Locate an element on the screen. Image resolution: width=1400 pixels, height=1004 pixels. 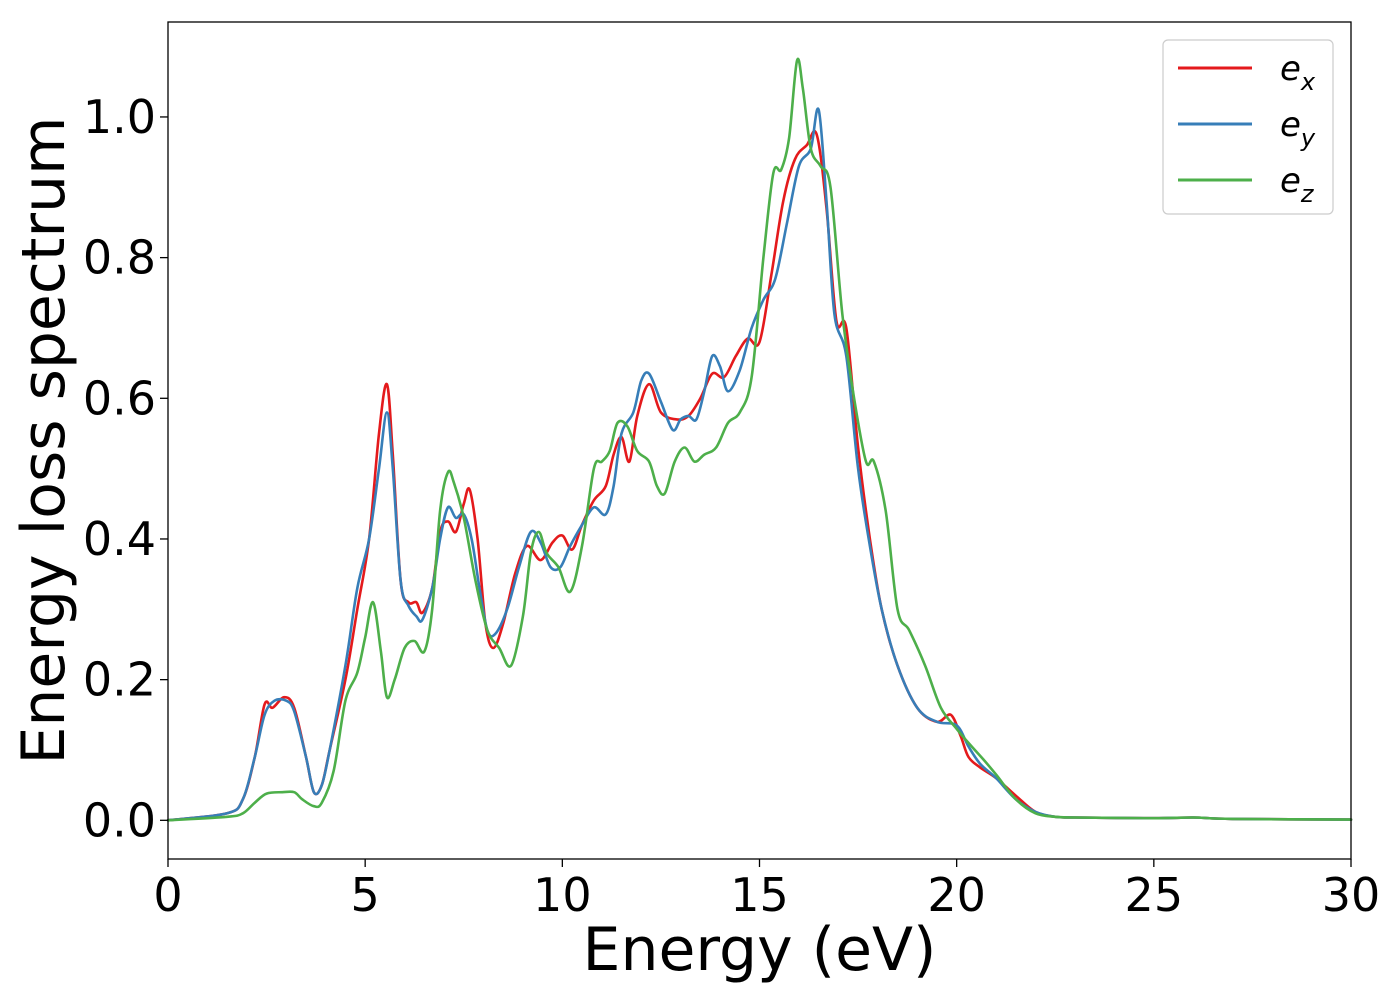
x-tick-label: 15 is located at coordinates (759, 895).